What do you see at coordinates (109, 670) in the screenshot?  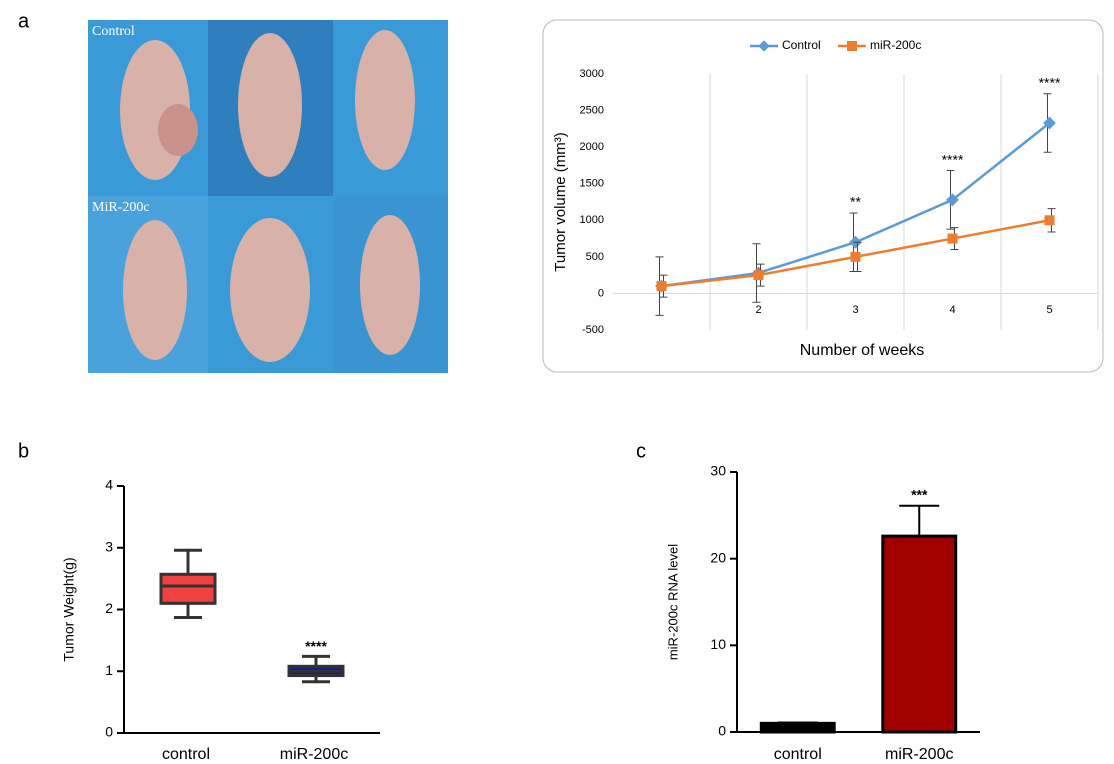 I see `y-tick-label: 1` at bounding box center [109, 670].